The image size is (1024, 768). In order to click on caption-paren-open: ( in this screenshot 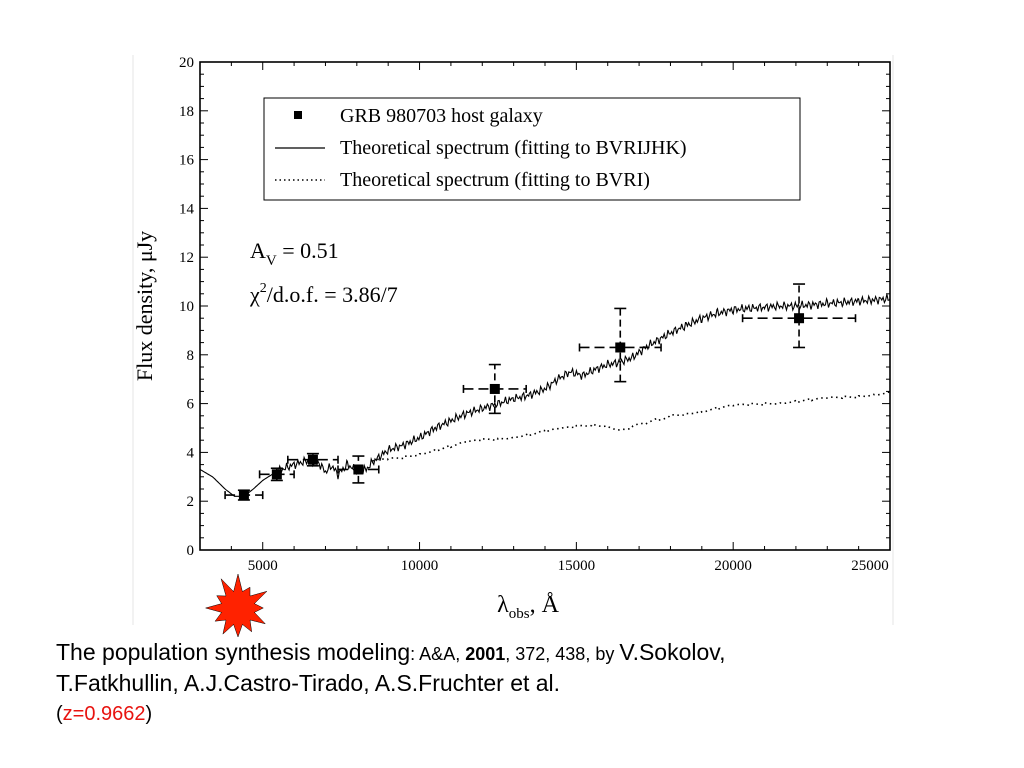, I will do `click(59, 714)`.